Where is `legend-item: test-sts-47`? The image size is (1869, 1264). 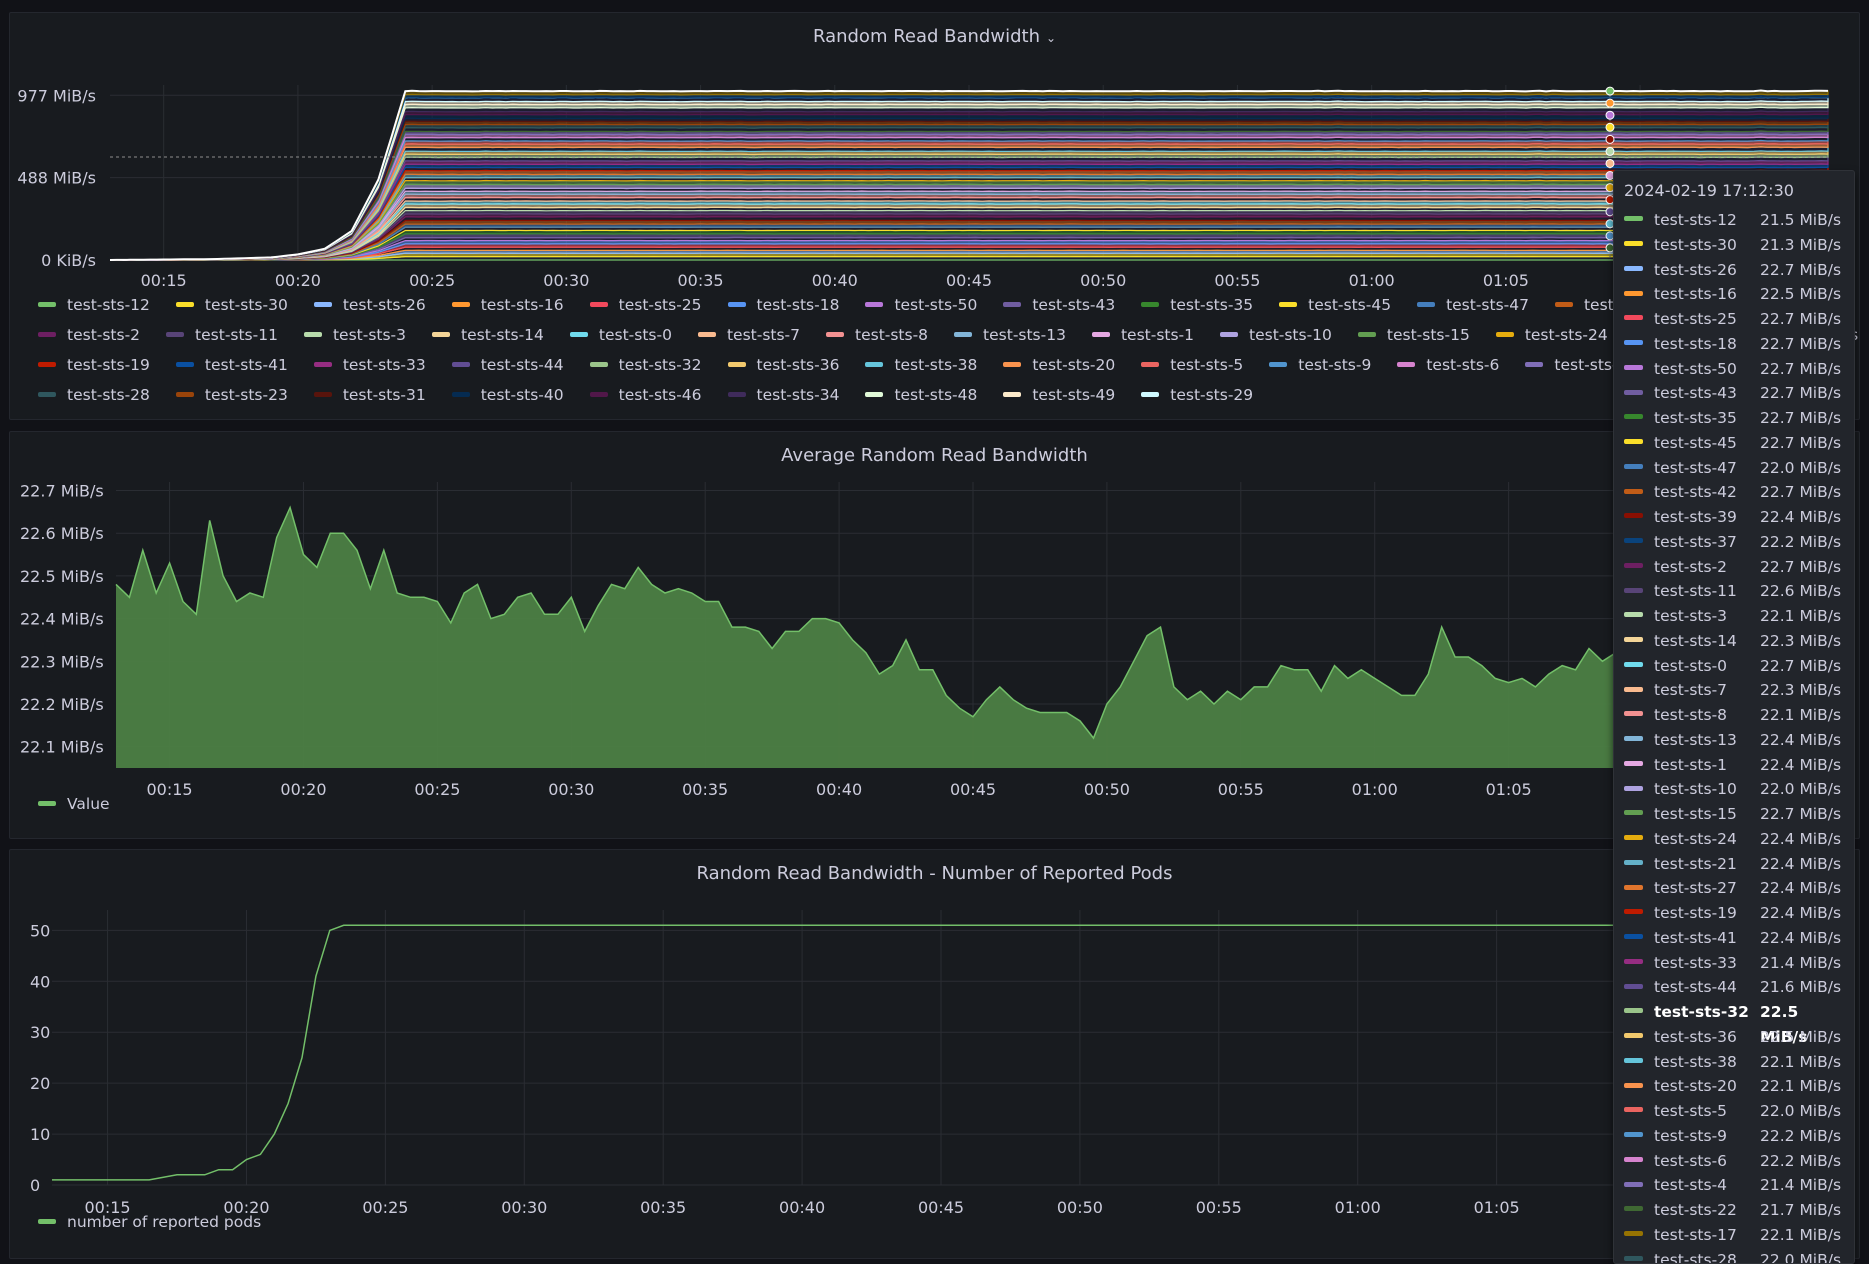
legend-item: test-sts-47 is located at coordinates (1473, 305).